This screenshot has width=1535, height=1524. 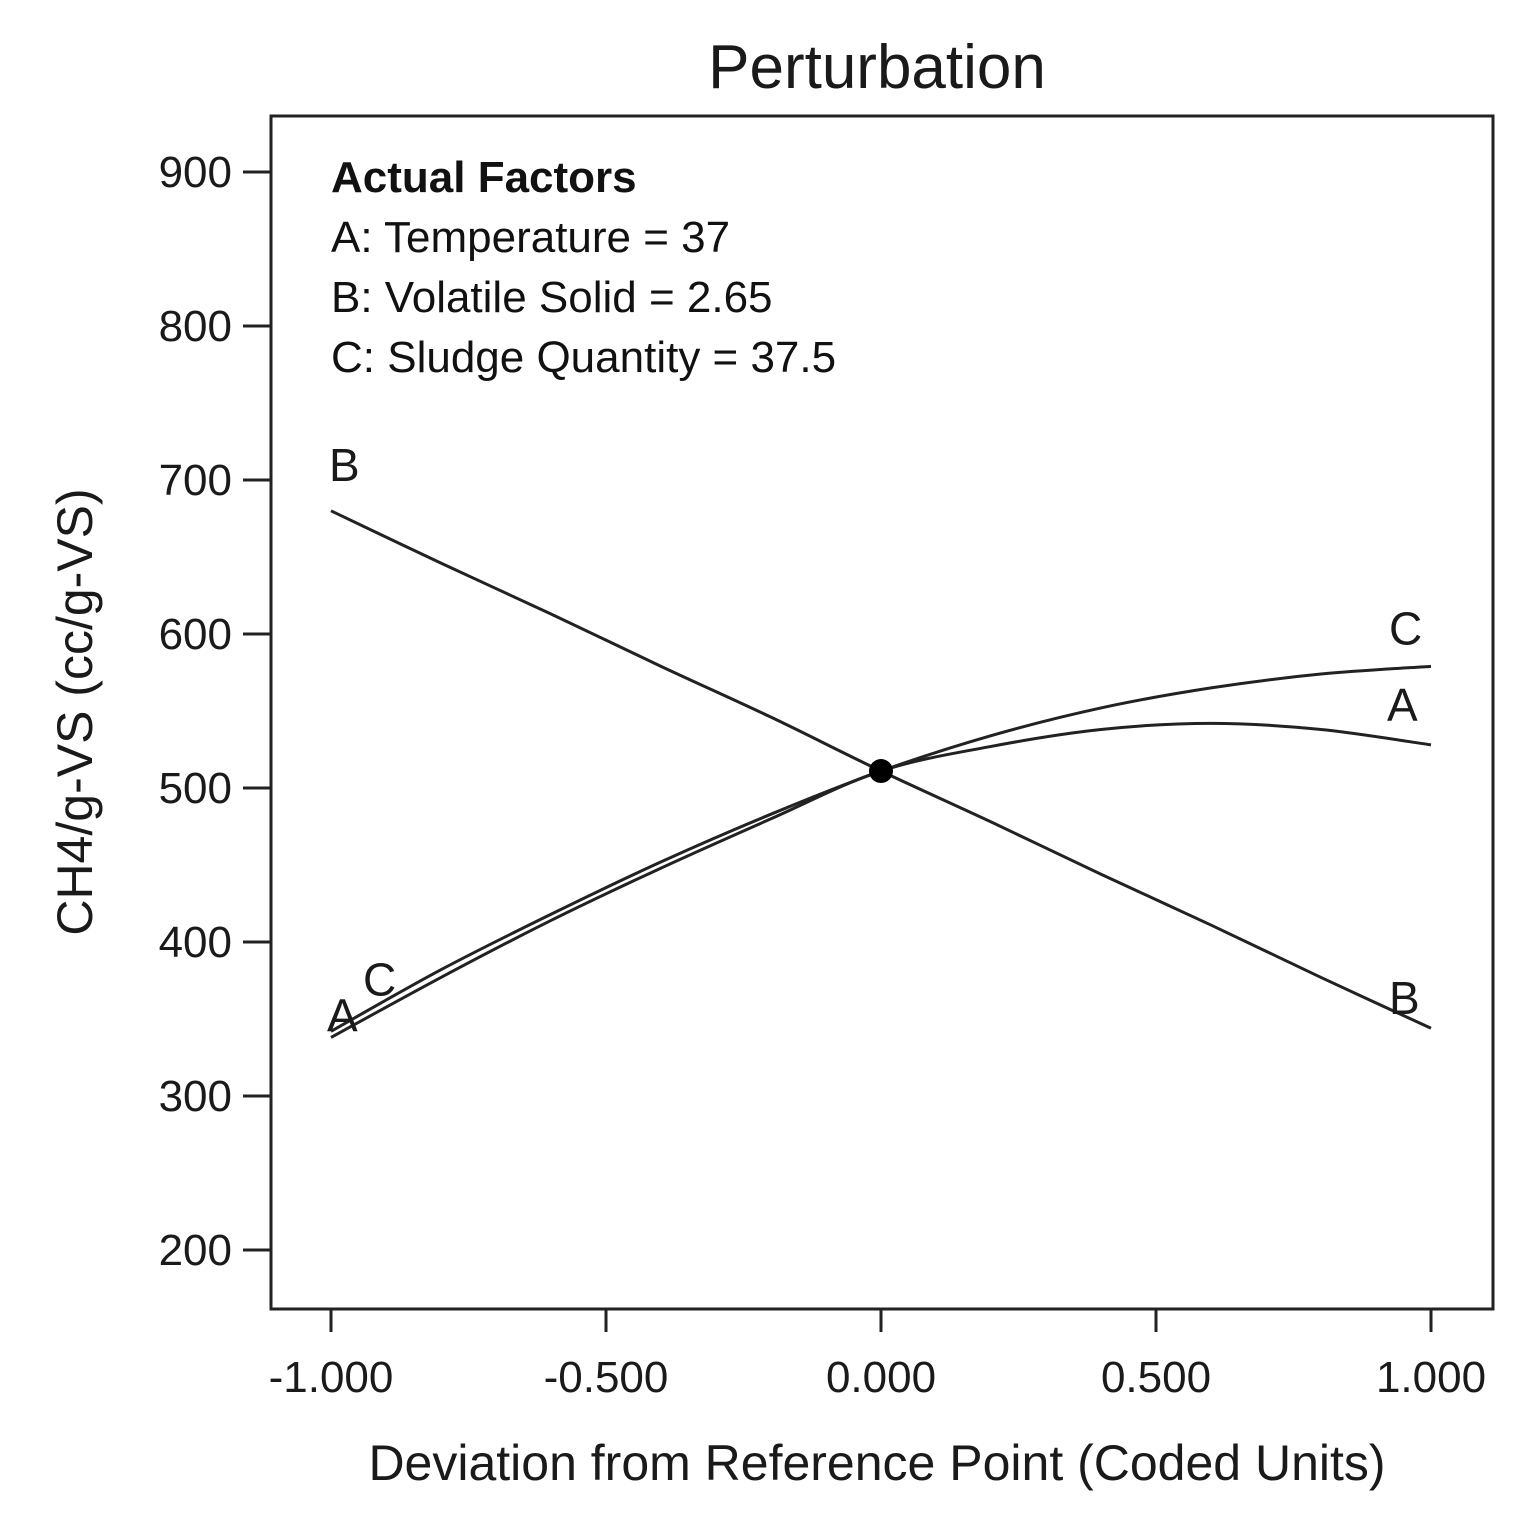 I want to click on reference-point-marker, so click(x=881, y=771).